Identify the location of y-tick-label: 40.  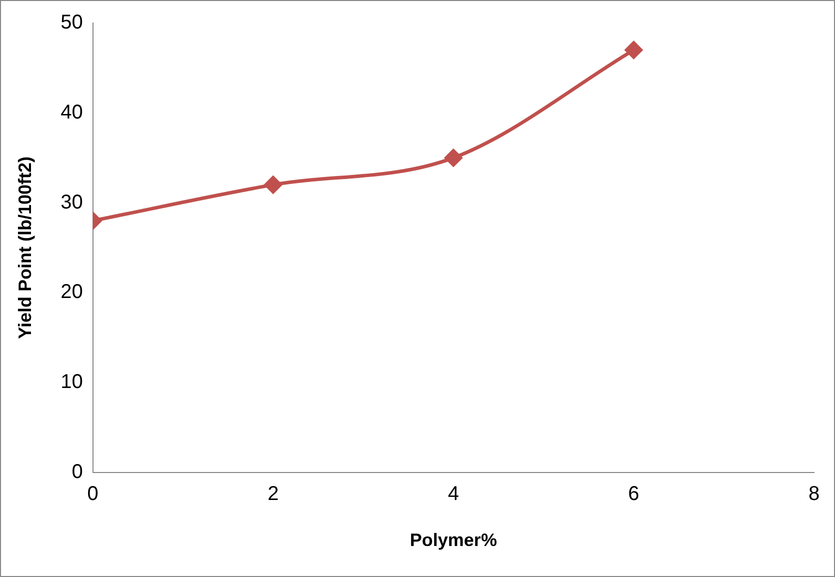
(71, 112).